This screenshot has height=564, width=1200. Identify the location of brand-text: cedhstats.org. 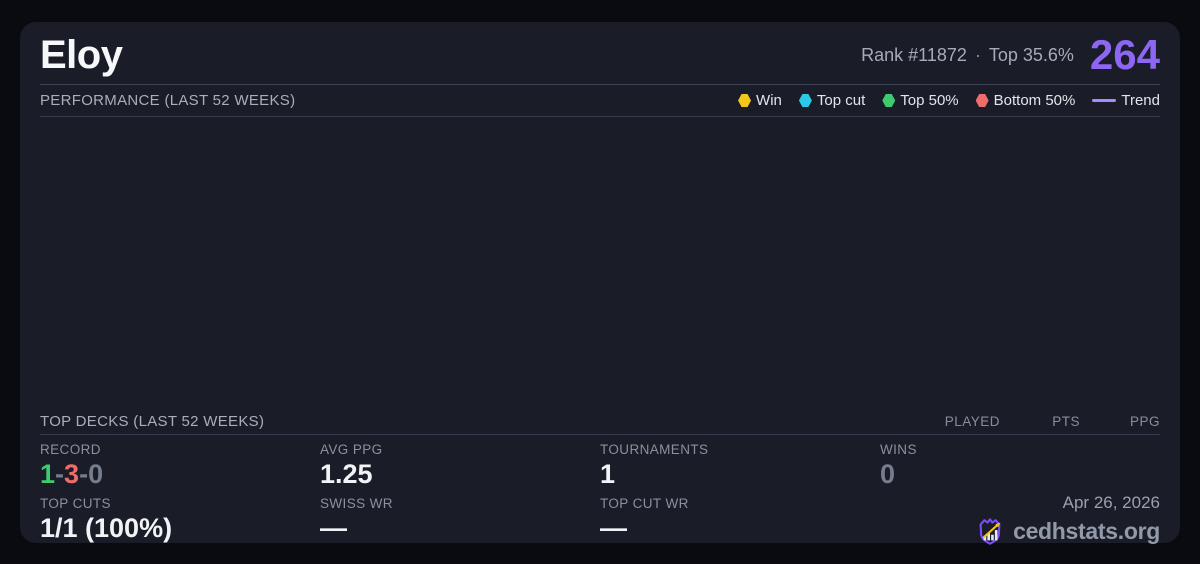
(1086, 530).